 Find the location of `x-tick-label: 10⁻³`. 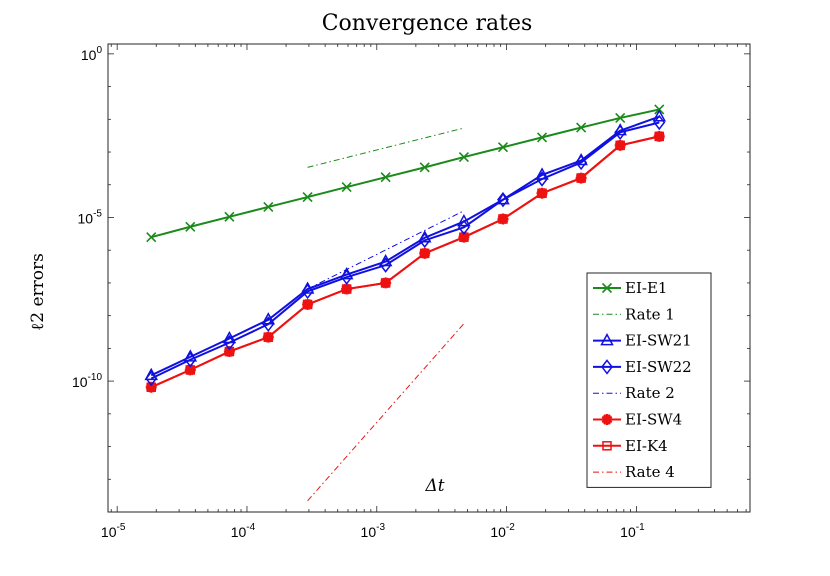

x-tick-label: 10⁻³ is located at coordinates (373, 531).